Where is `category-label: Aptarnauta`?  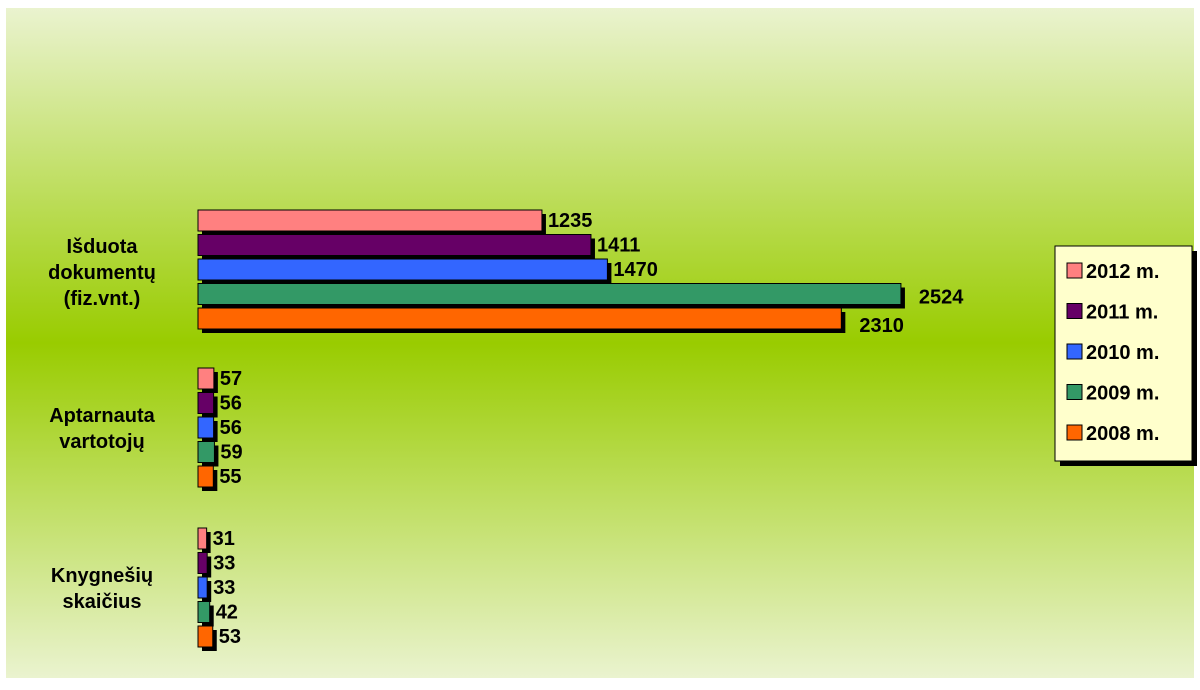
category-label: Aptarnauta is located at coordinates (102, 416).